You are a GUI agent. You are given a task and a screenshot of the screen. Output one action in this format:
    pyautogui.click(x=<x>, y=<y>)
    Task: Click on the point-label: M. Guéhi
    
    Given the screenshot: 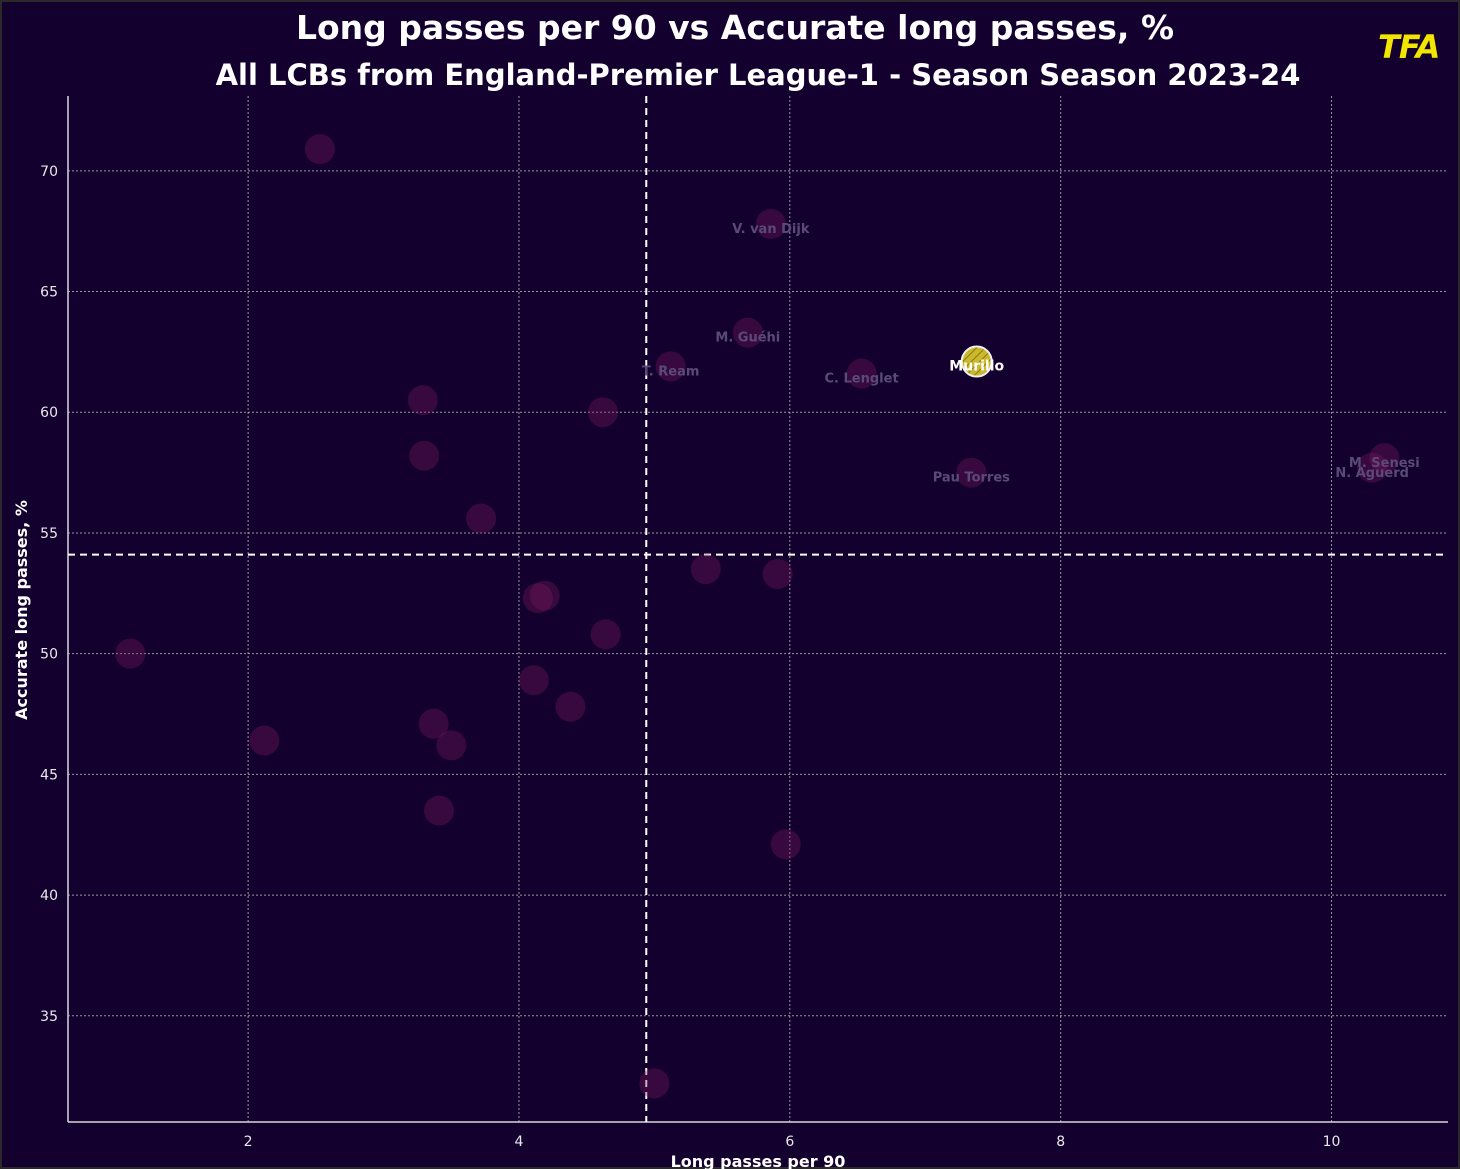 What is the action you would take?
    pyautogui.click(x=747, y=338)
    